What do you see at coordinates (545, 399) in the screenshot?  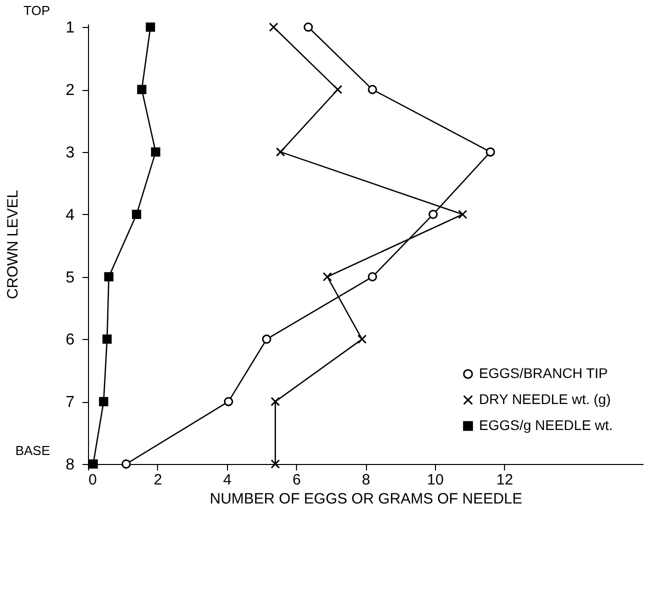 I see `legend-label: DRY NEEDLE wt. (g)` at bounding box center [545, 399].